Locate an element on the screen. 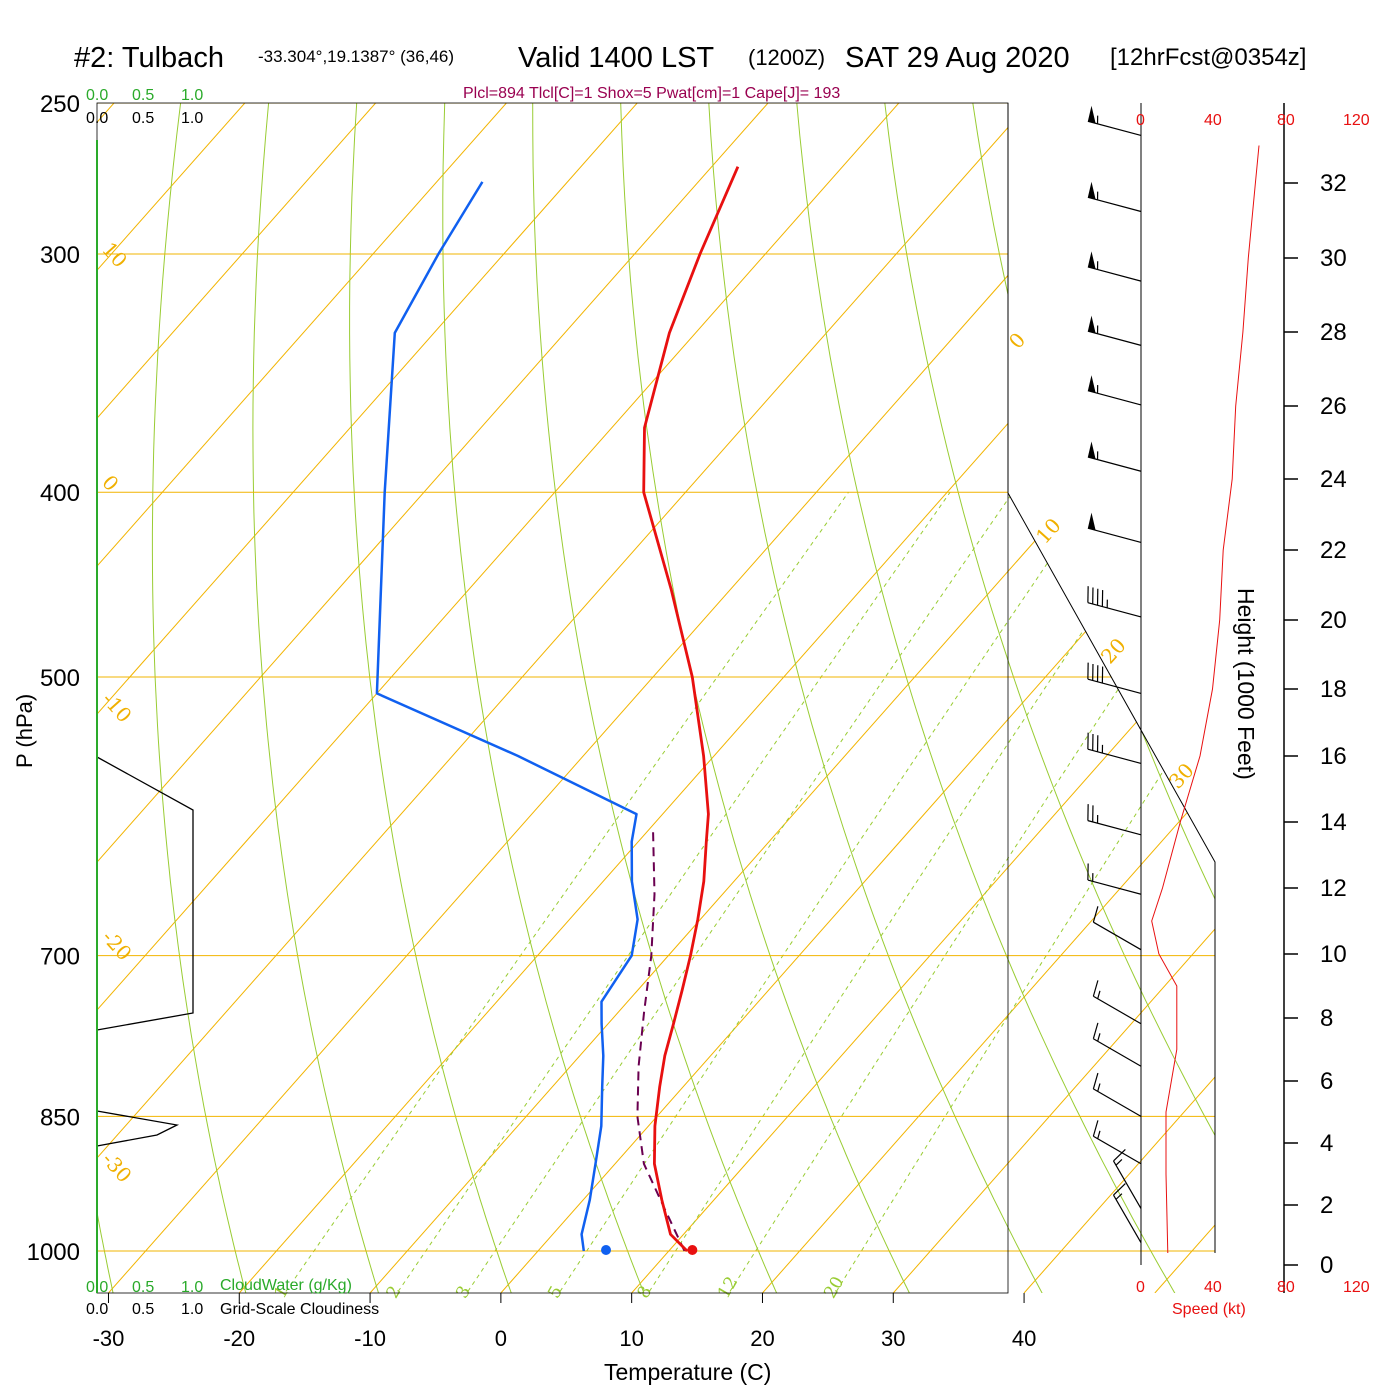 This screenshot has height=1400, width=1400. mixing-ratio-label: 8 is located at coordinates (645, 1292).